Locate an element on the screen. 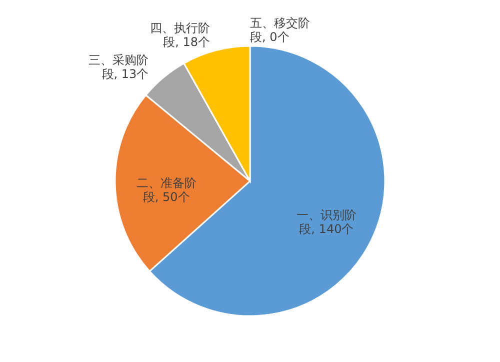 The height and width of the screenshot is (362, 500). slice-label: 二、准备阶段, 50个 is located at coordinates (166, 190).